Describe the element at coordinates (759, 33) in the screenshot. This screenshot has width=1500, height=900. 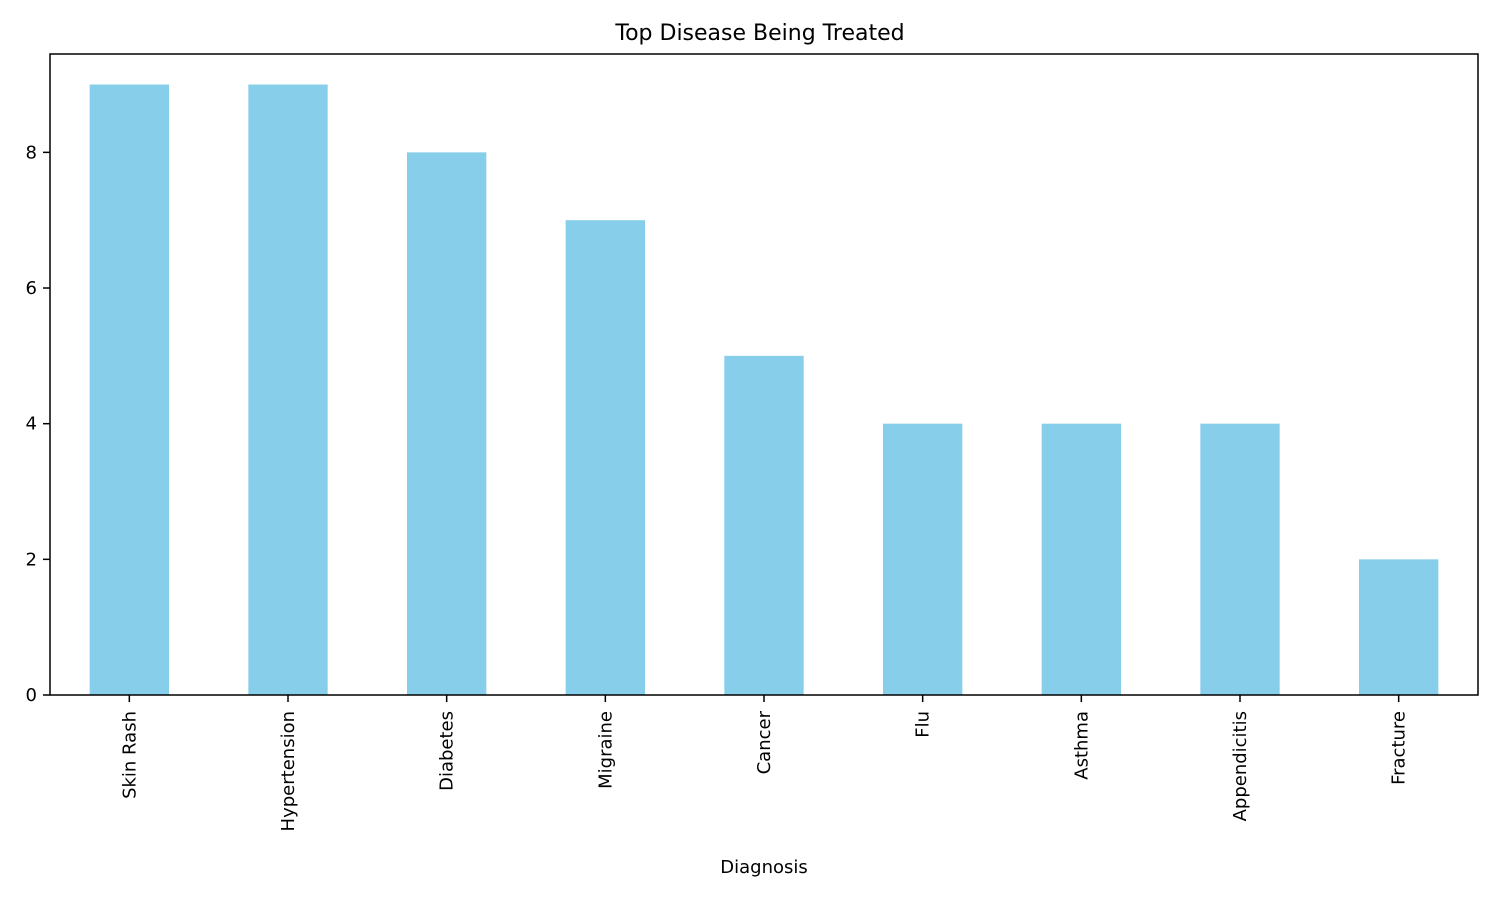
I see `chart-title: Top Disease Being Treated` at that location.